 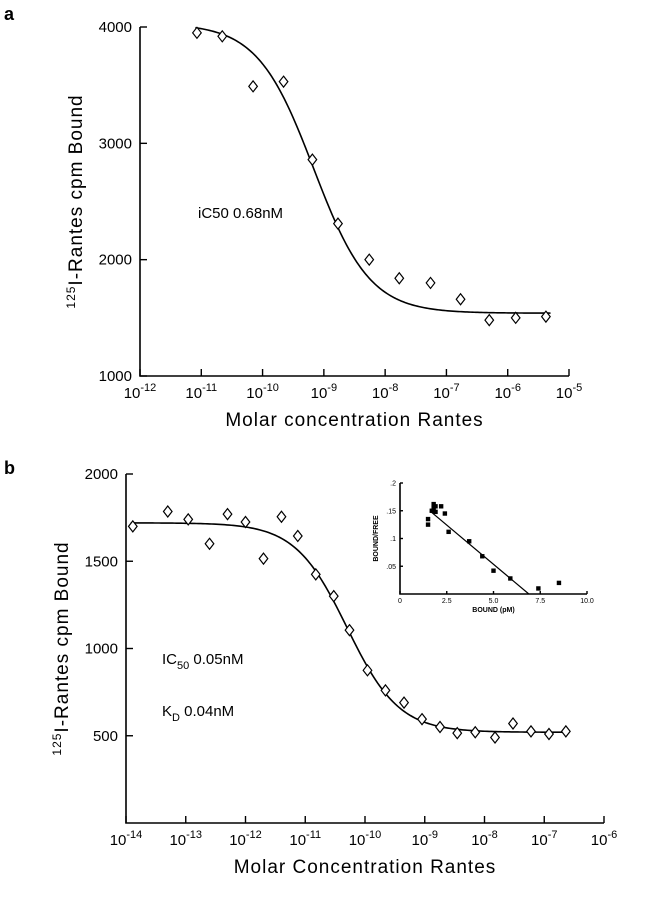 I want to click on inset-y-tick-label: .05, so click(x=391, y=567).